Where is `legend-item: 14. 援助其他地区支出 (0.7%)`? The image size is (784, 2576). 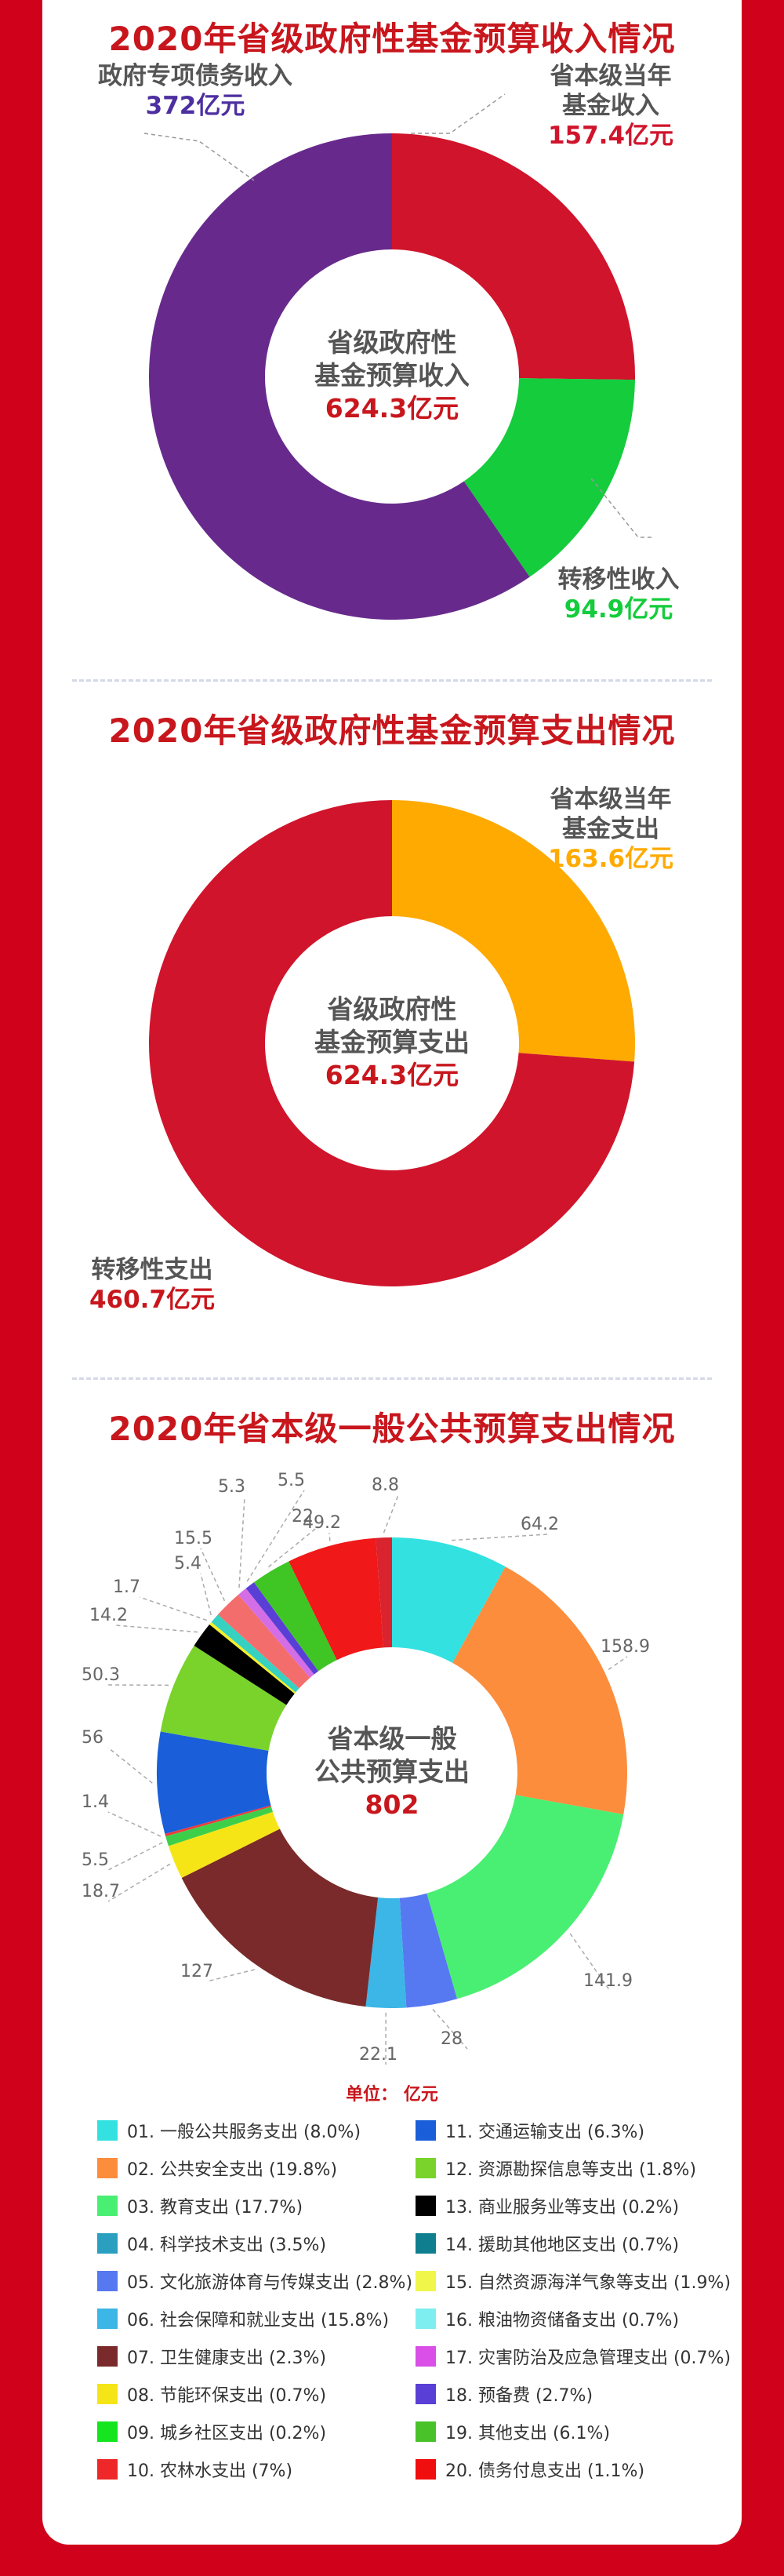
legend-item: 14. 援助其他地区支出 (0.7%) is located at coordinates (547, 2243).